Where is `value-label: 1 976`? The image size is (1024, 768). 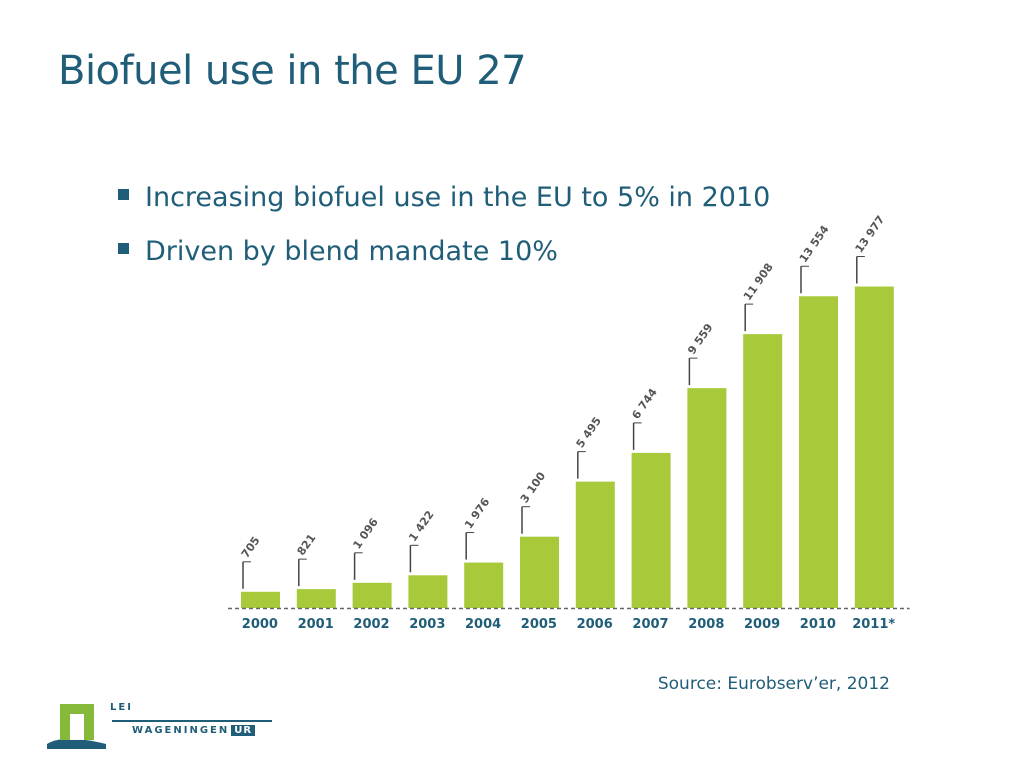
value-label: 1 976 is located at coordinates (477, 513).